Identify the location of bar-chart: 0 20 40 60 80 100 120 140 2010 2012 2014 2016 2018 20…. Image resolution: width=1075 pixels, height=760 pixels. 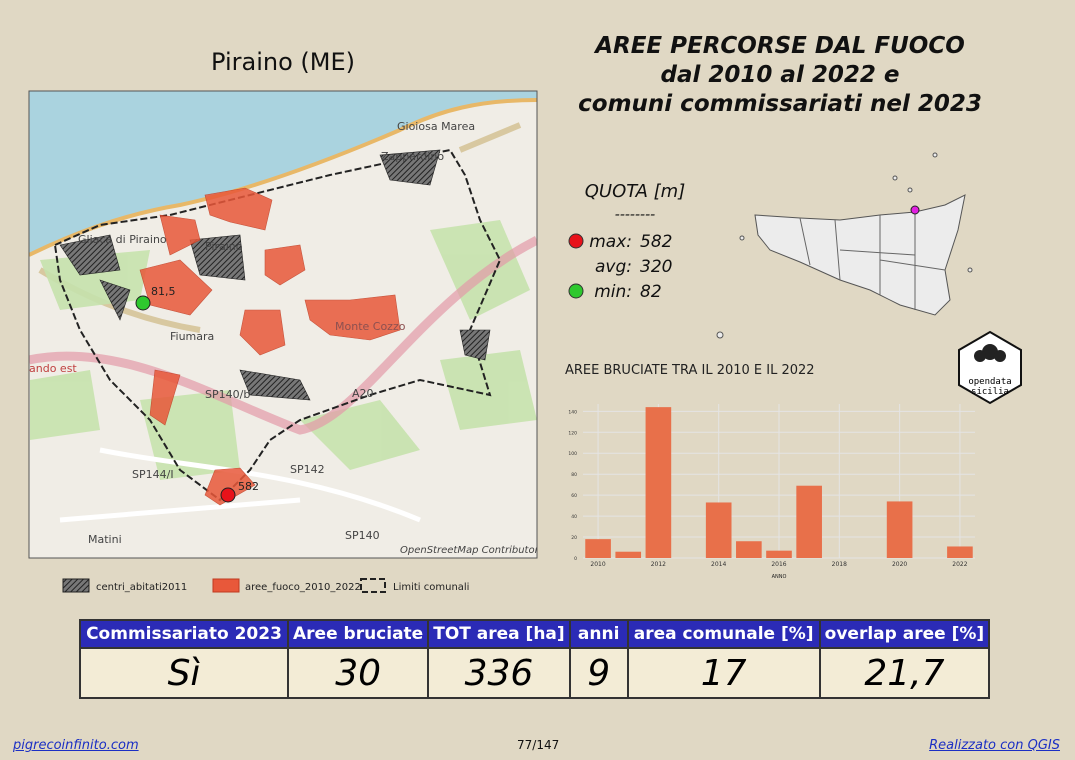
(771, 486).